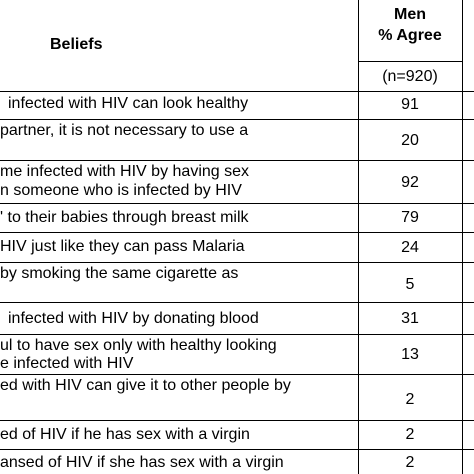  I want to click on agree-value: 31, so click(410, 318).